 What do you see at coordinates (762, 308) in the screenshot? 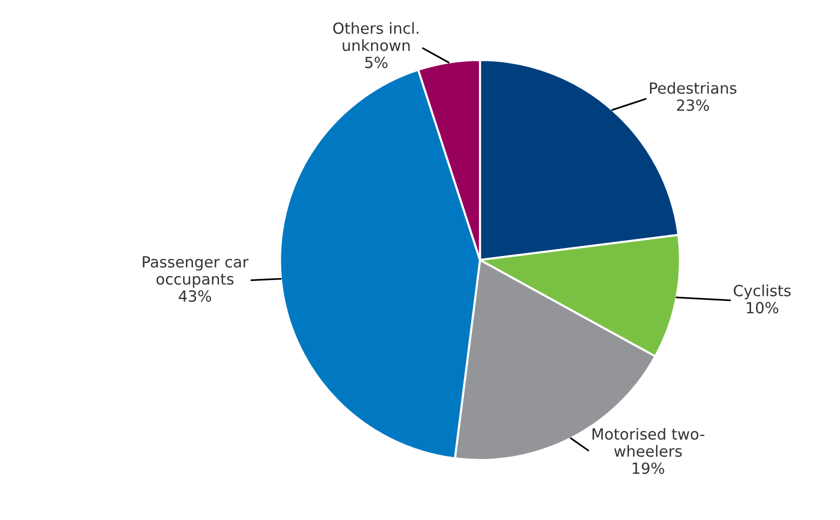
I see `data-label: 10%` at bounding box center [762, 308].